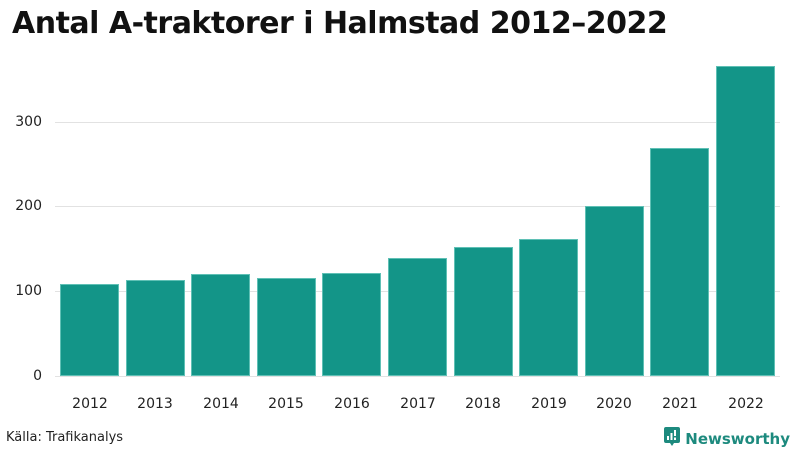  Describe the element at coordinates (286, 327) in the screenshot. I see `bar-2015` at that location.